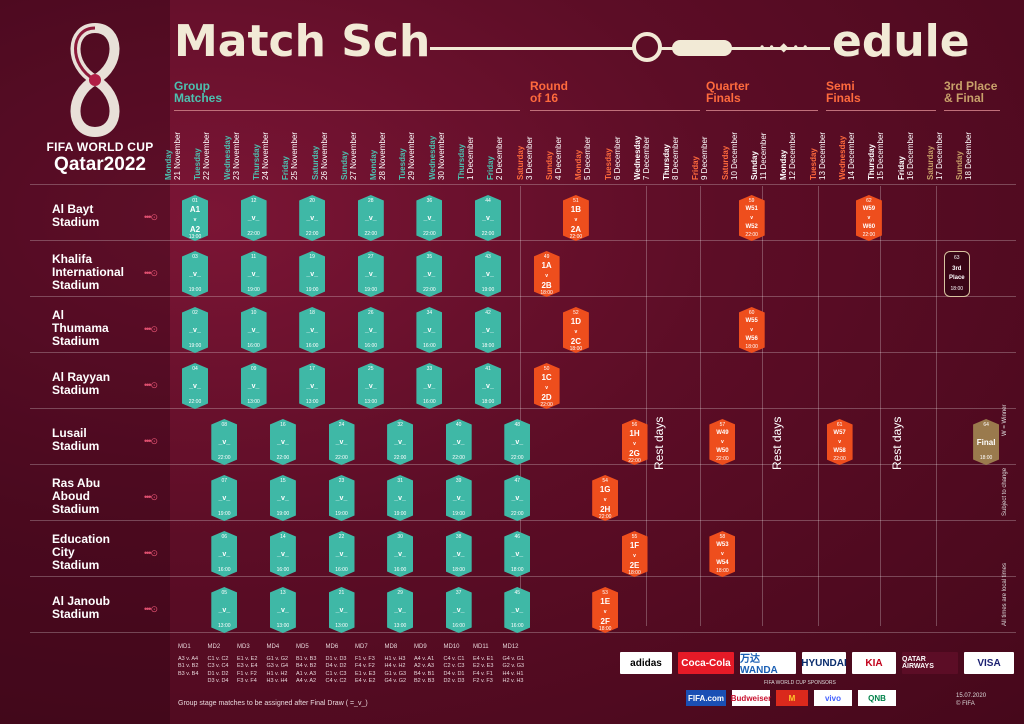 The image size is (1024, 724). What do you see at coordinates (705, 158) in the screenshot?
I see `date-label: 9 December` at bounding box center [705, 158].